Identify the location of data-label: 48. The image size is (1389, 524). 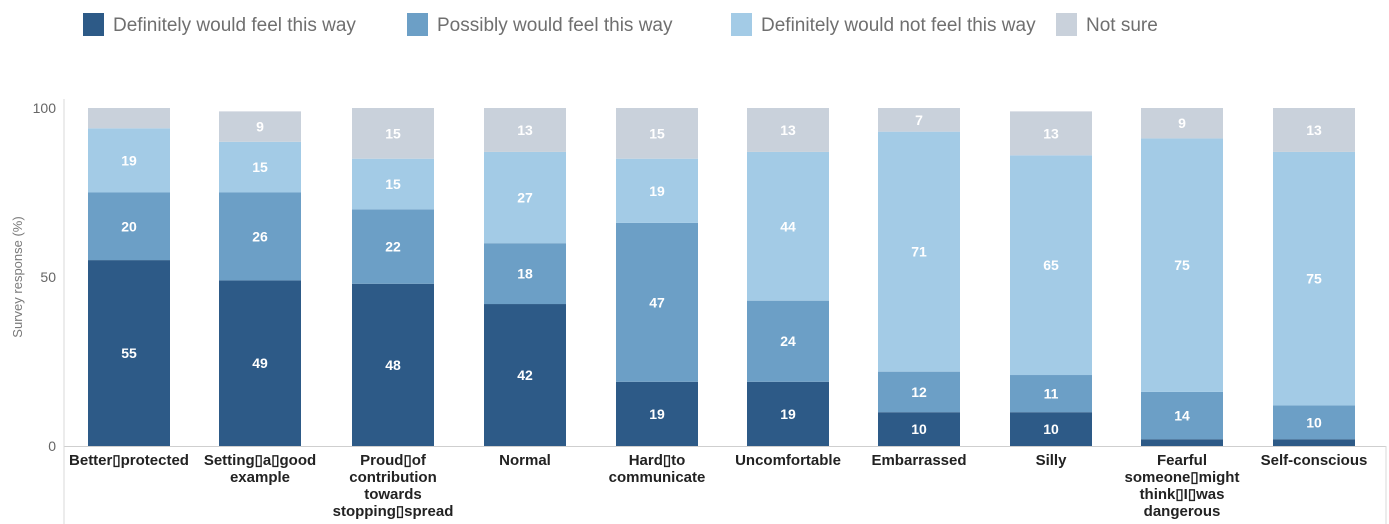
(393, 365).